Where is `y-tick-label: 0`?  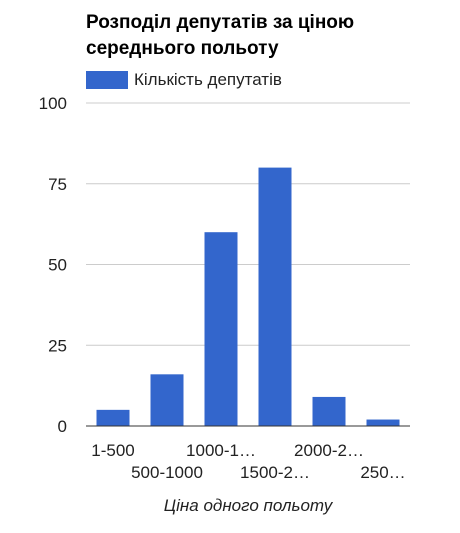 y-tick-label: 0 is located at coordinates (62, 426).